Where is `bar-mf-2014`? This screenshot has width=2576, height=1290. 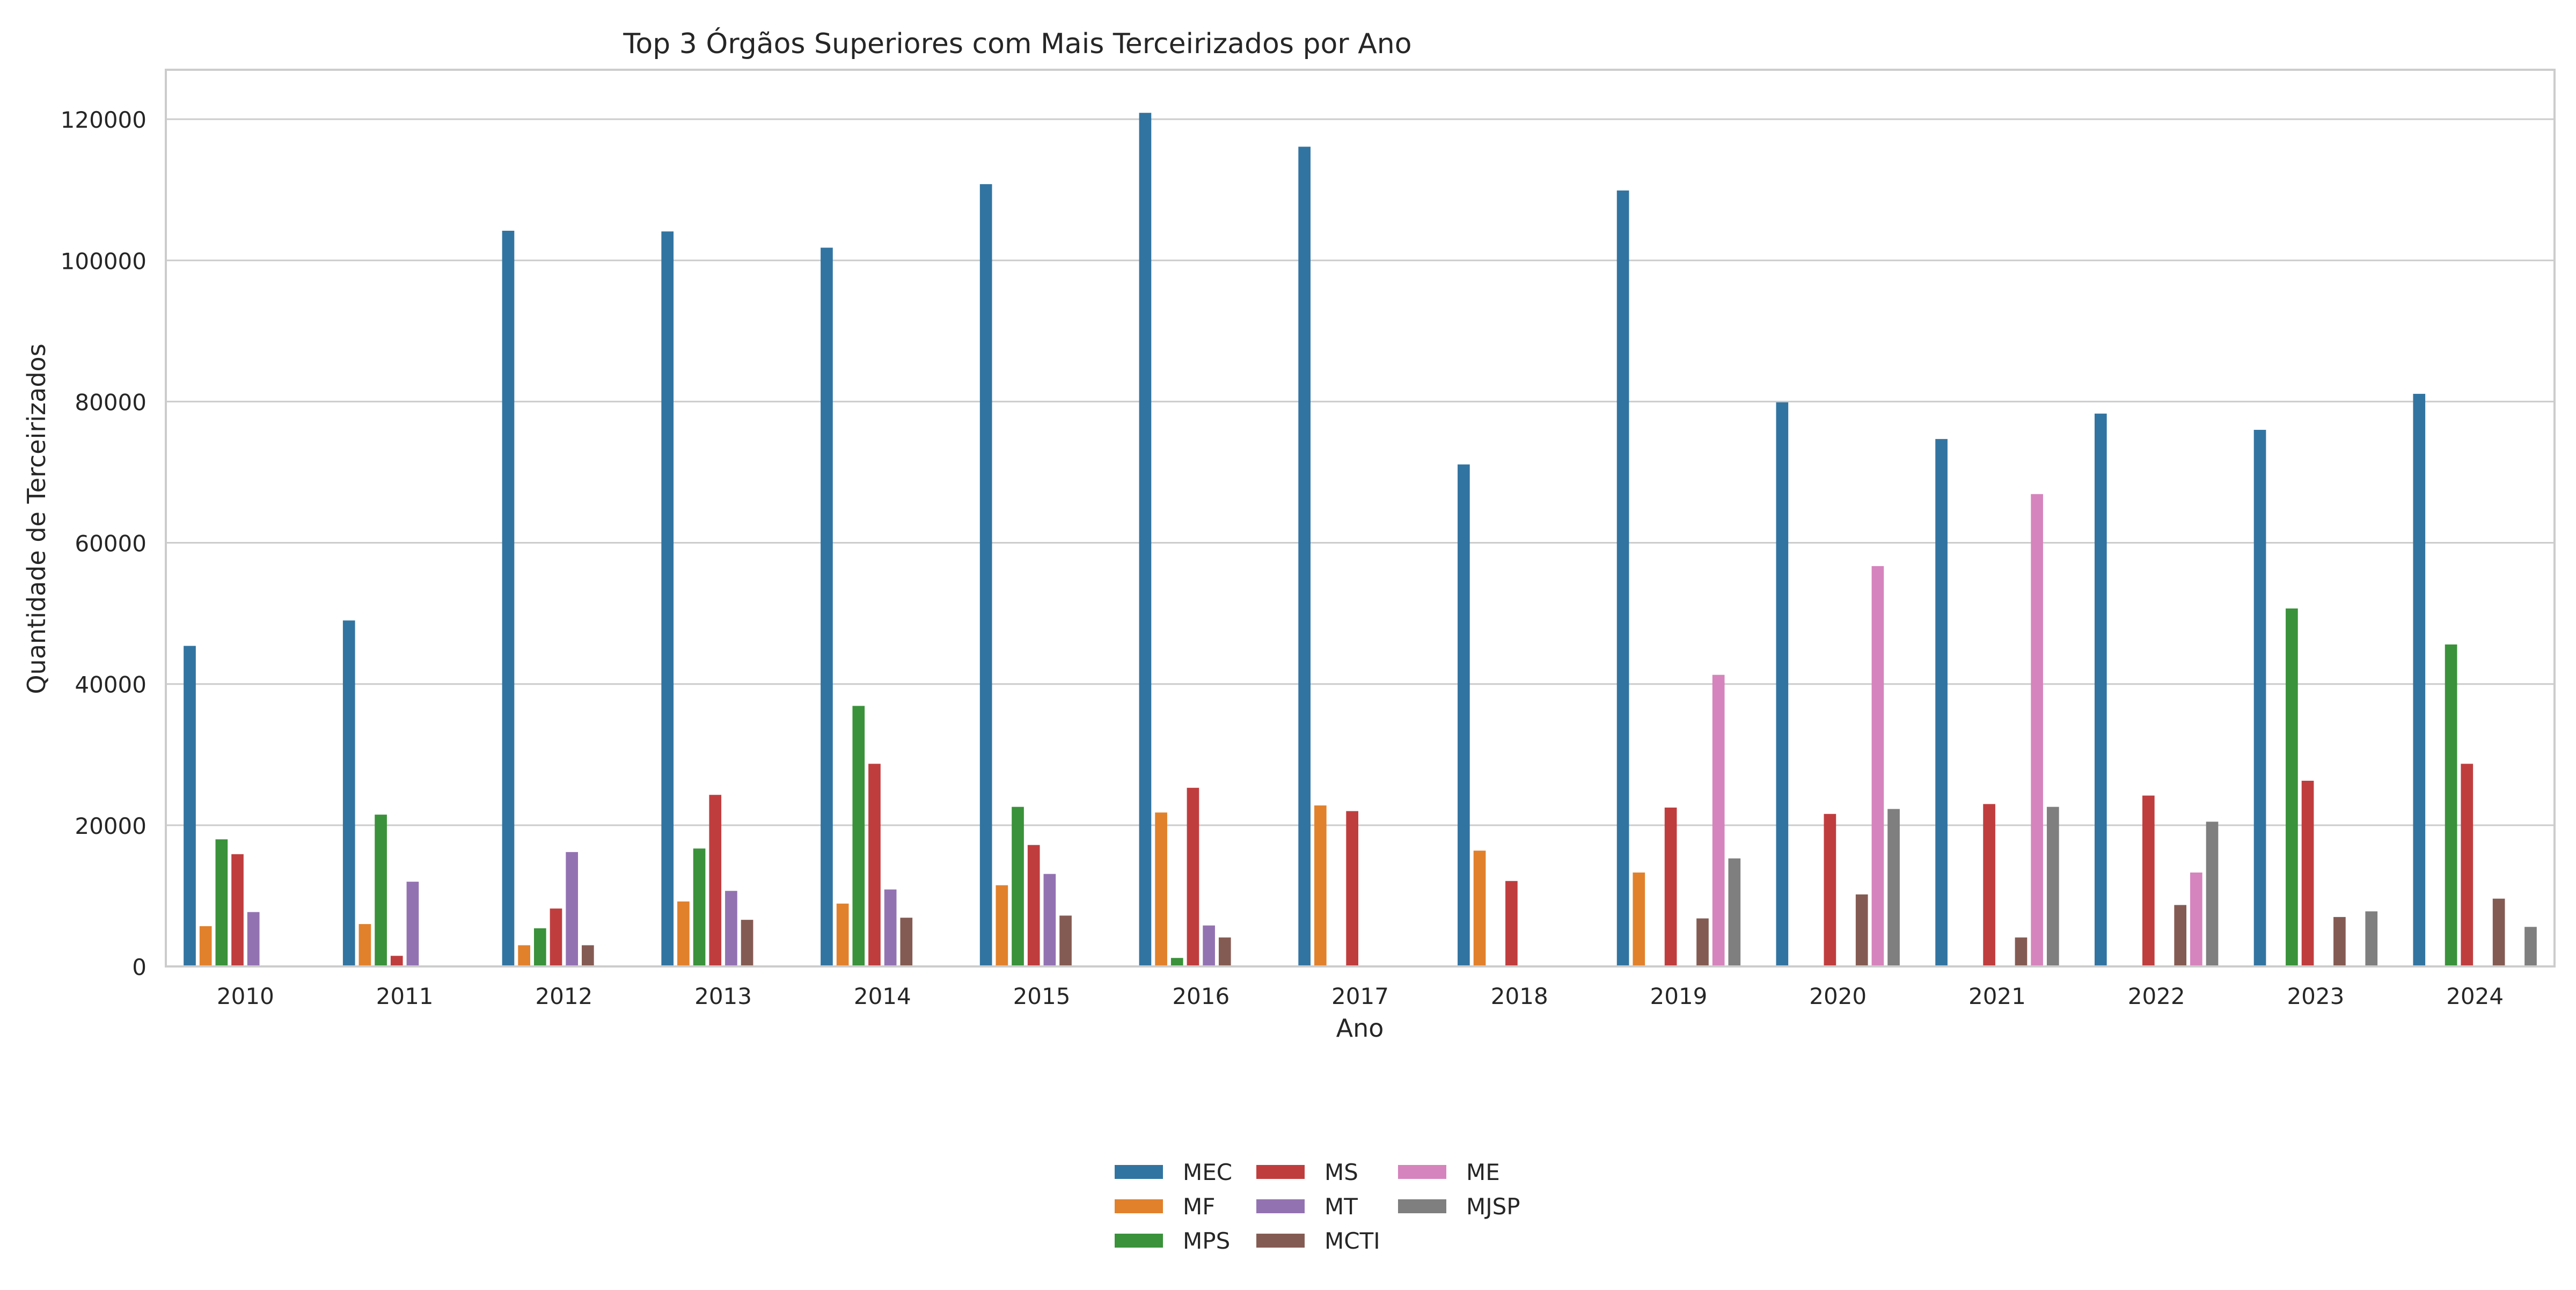
bar-mf-2014 is located at coordinates (842, 934).